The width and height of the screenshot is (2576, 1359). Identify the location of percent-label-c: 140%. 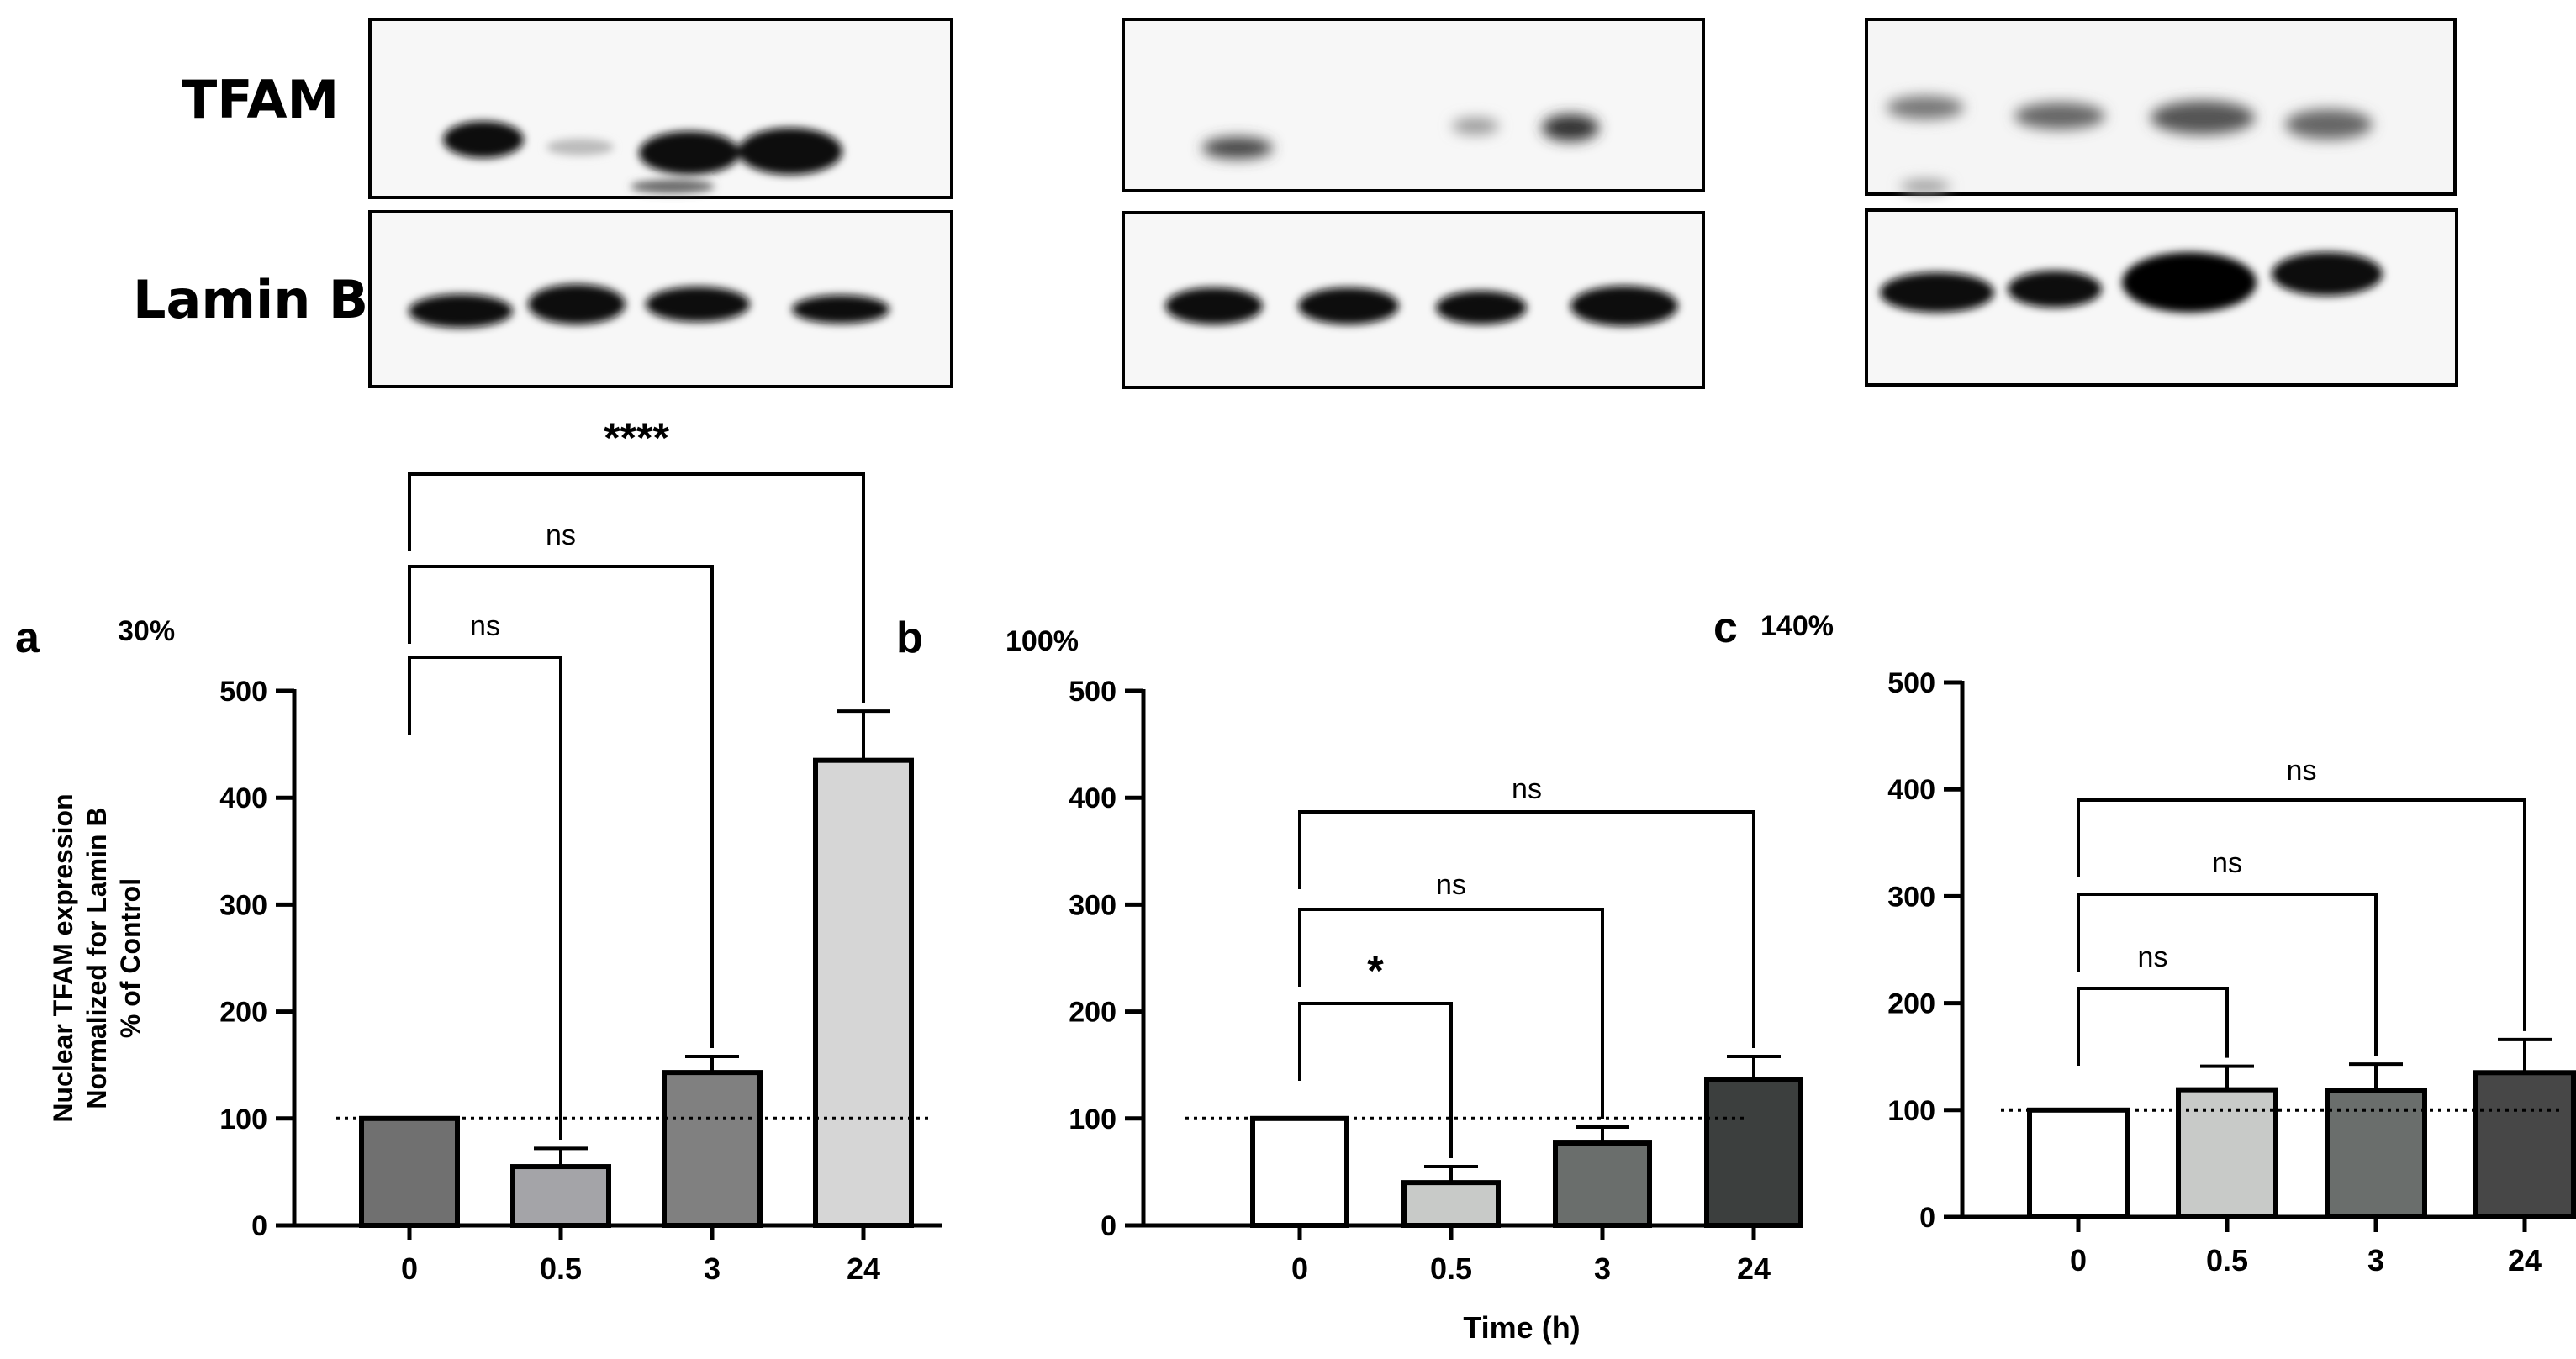
(1797, 626).